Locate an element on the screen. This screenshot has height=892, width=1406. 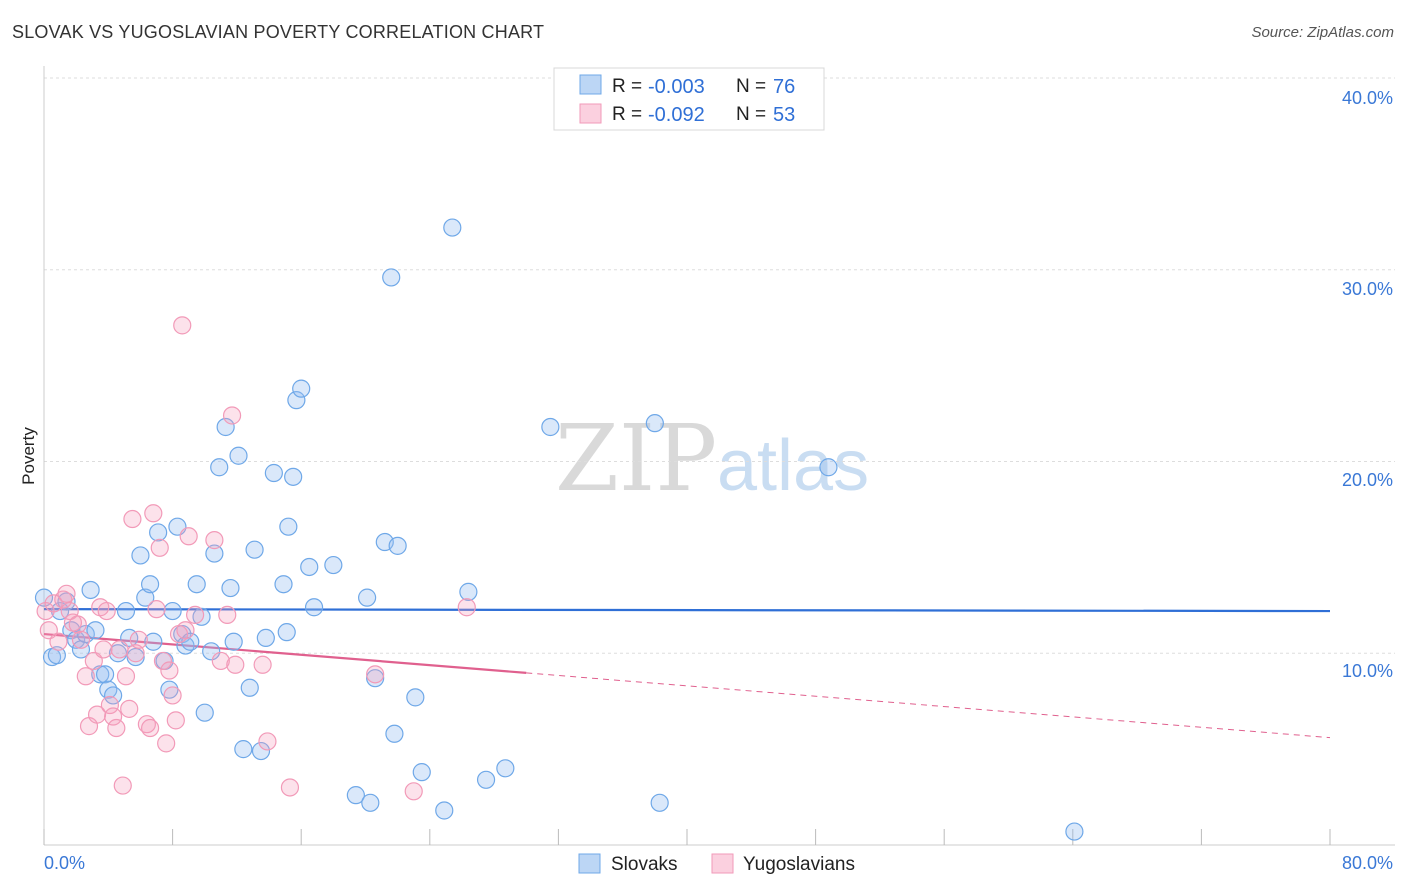
series-legend-label-yugoslavians: Yugoslavians is located at coordinates (799, 864).